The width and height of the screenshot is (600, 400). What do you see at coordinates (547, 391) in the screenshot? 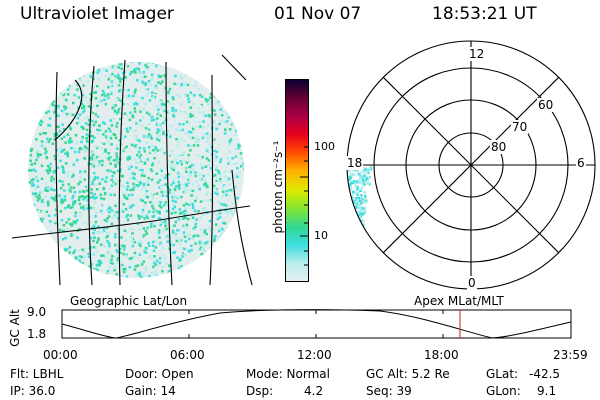
I see `glon-value: 9.1` at bounding box center [547, 391].